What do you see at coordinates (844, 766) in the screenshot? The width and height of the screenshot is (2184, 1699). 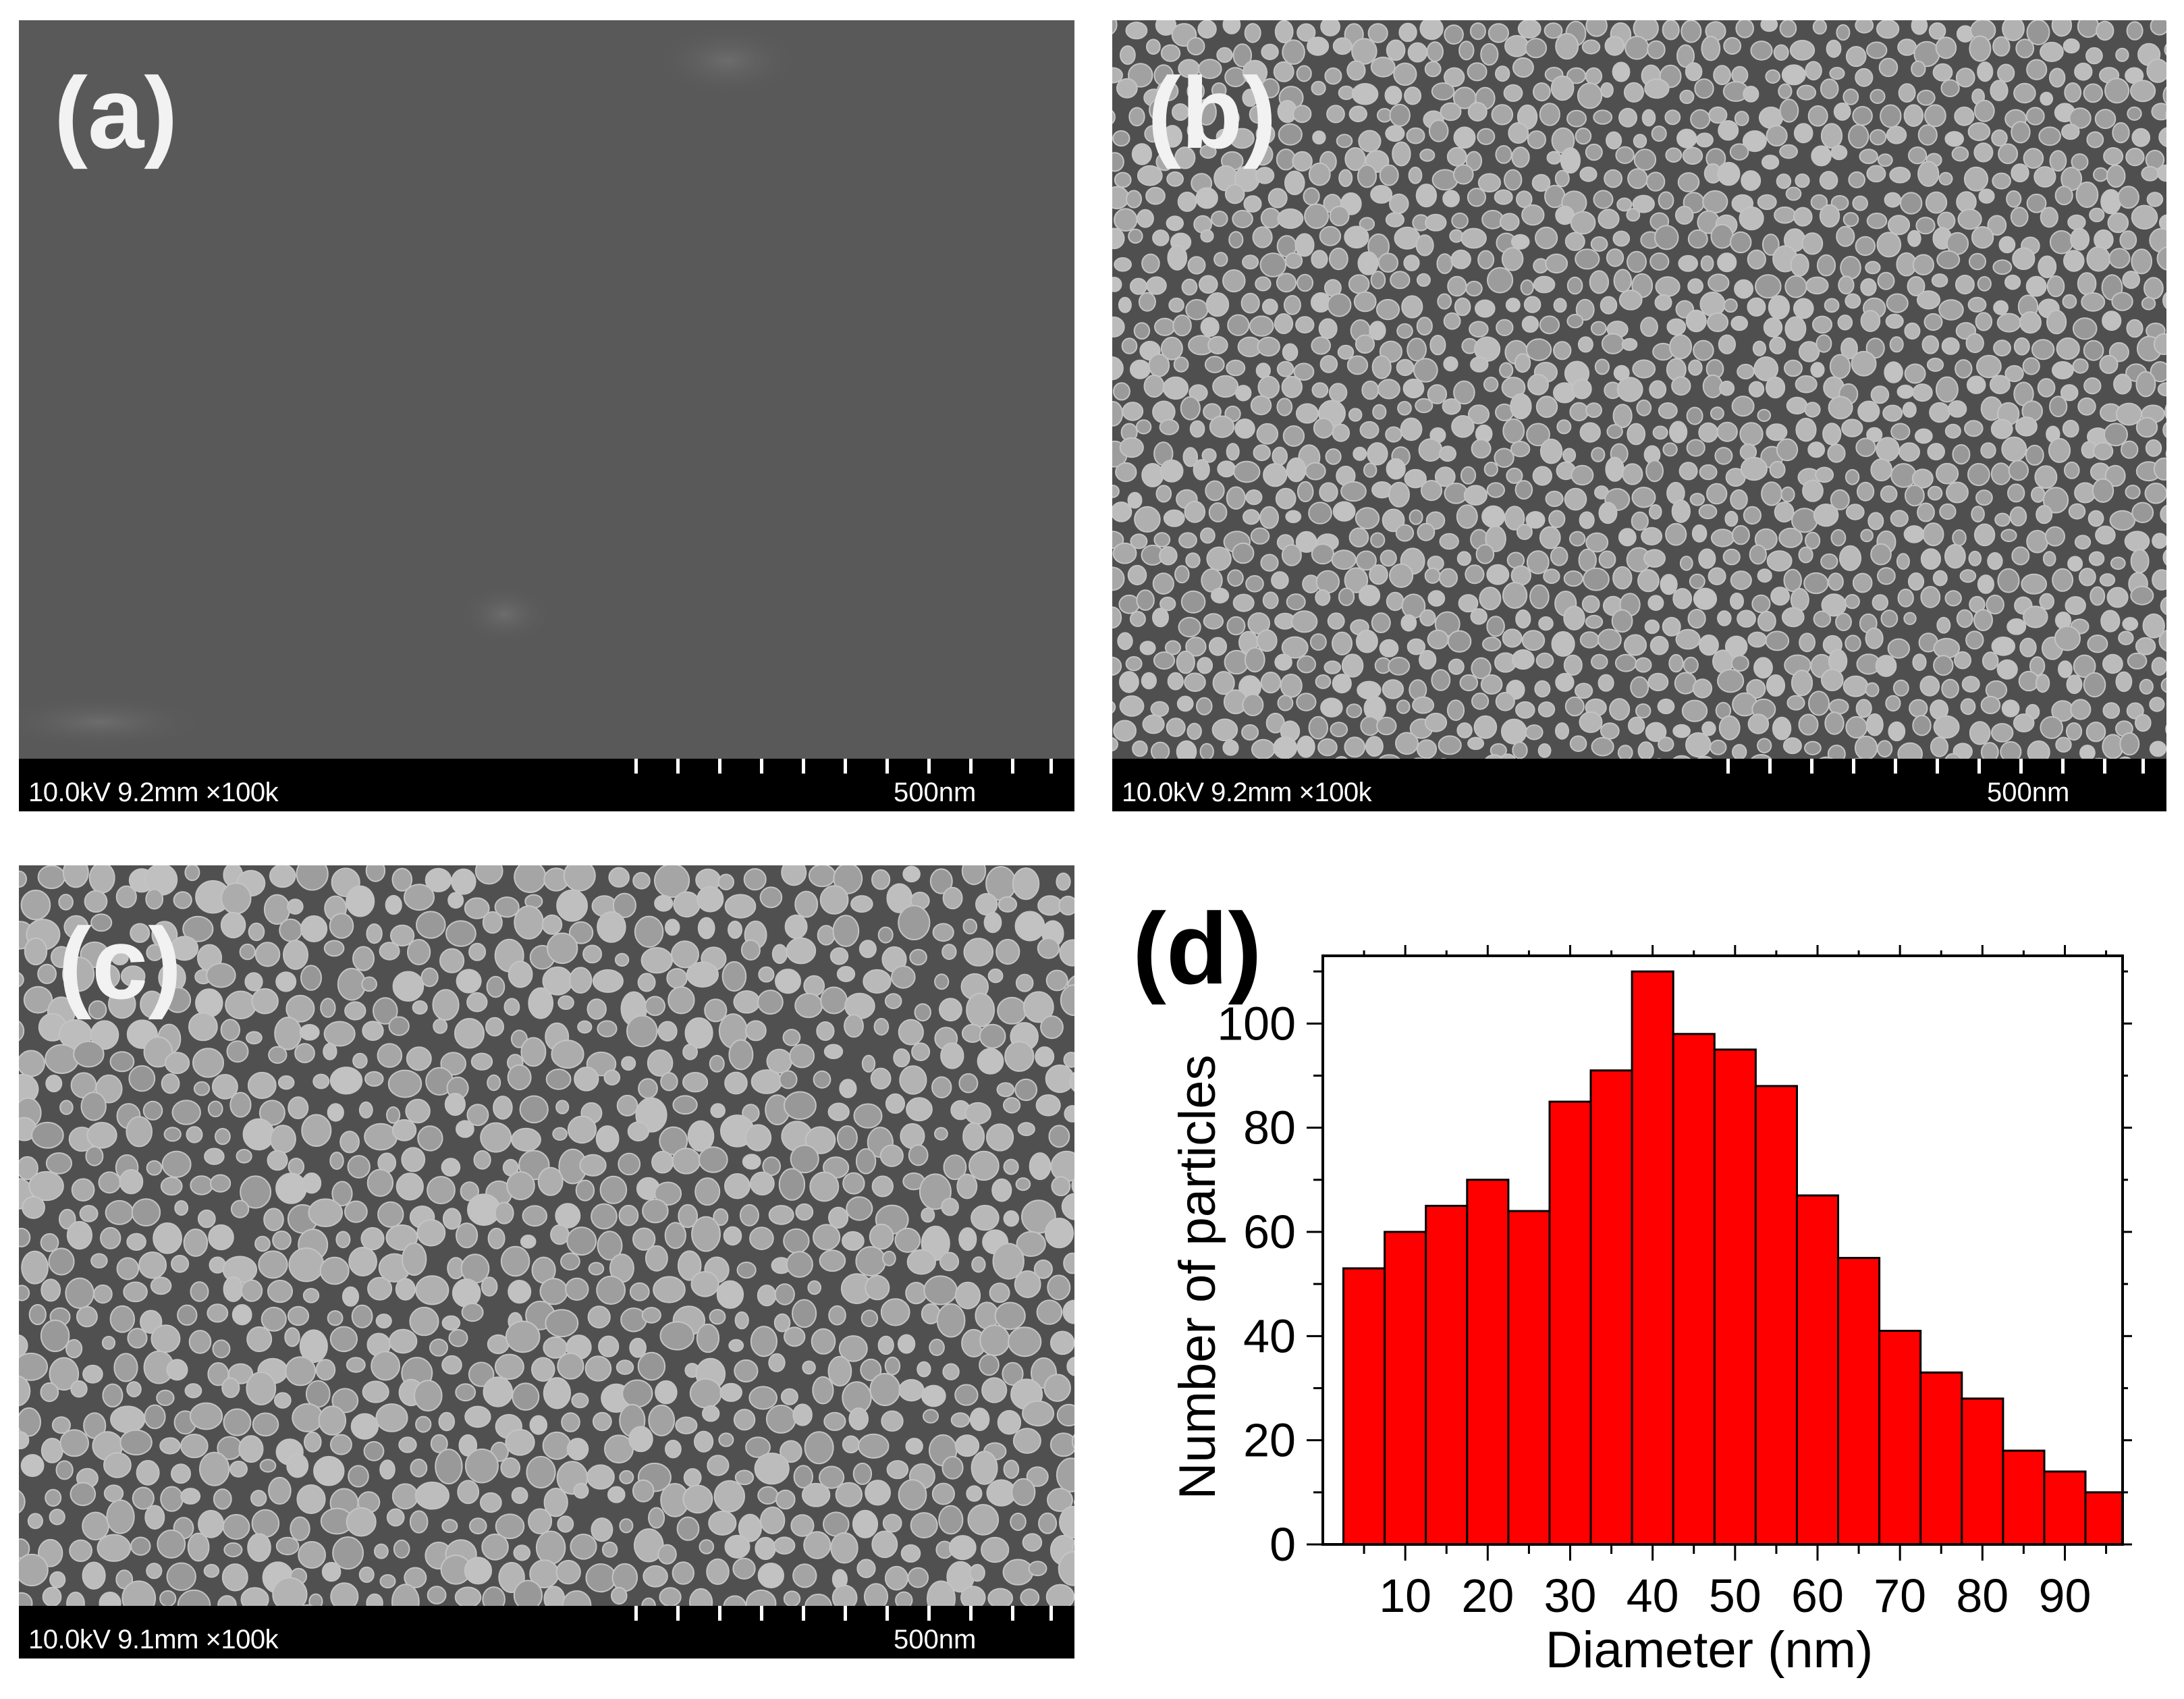 I see `scale-bar-a` at bounding box center [844, 766].